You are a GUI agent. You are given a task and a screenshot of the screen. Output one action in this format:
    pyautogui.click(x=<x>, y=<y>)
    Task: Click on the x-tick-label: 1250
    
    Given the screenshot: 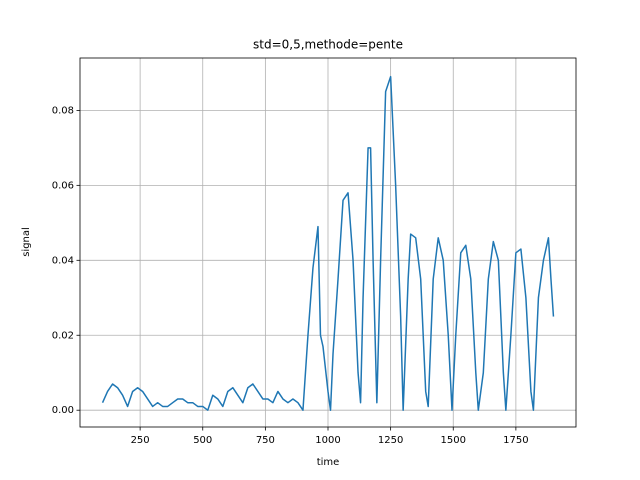 What is the action you would take?
    pyautogui.click(x=390, y=440)
    